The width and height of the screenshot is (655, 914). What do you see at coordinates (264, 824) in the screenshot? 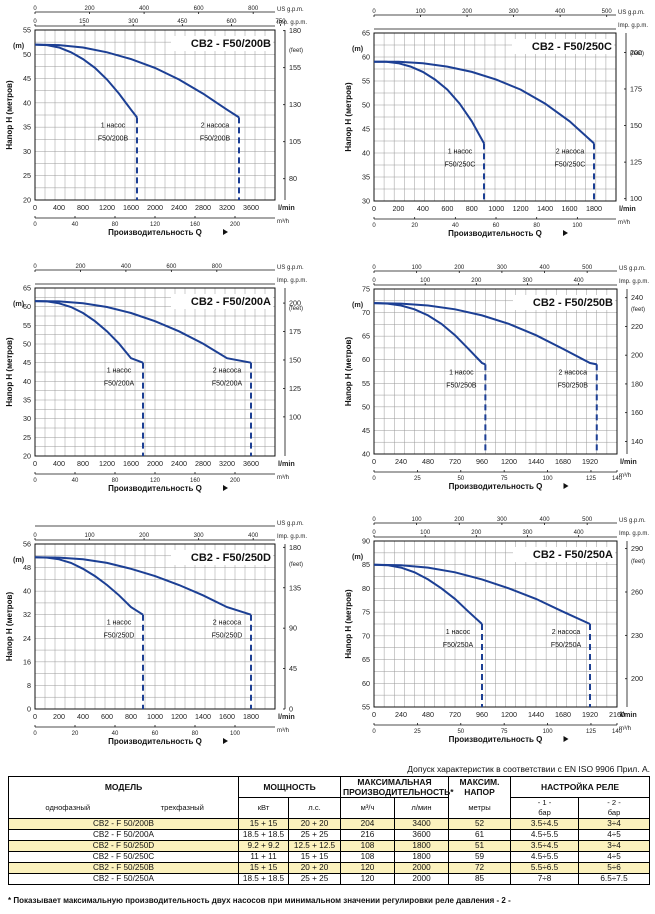
I see `row-kw: 15 + 15` at bounding box center [264, 824].